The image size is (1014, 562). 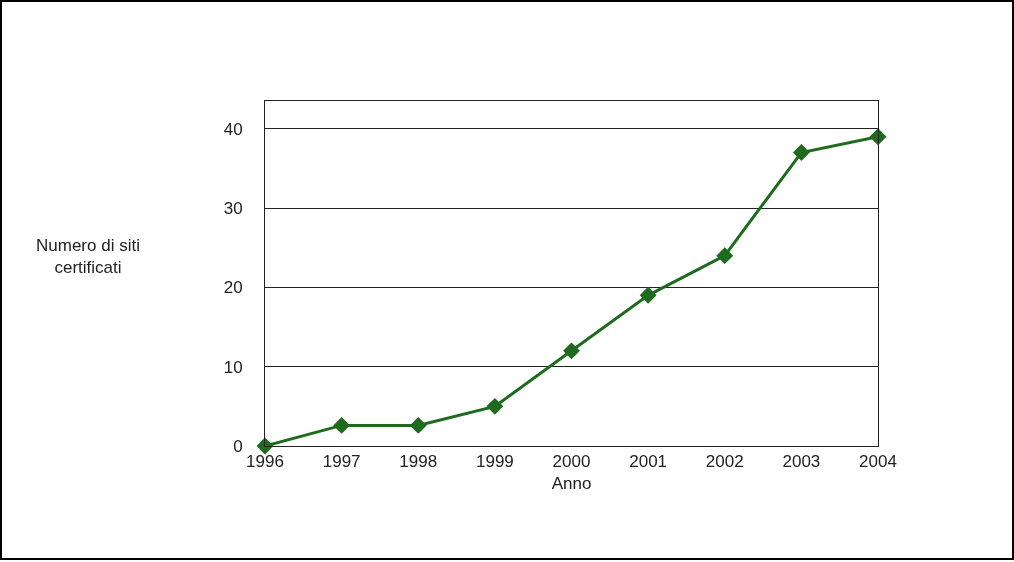 I want to click on x-tick-label: 2002, so click(x=724, y=462).